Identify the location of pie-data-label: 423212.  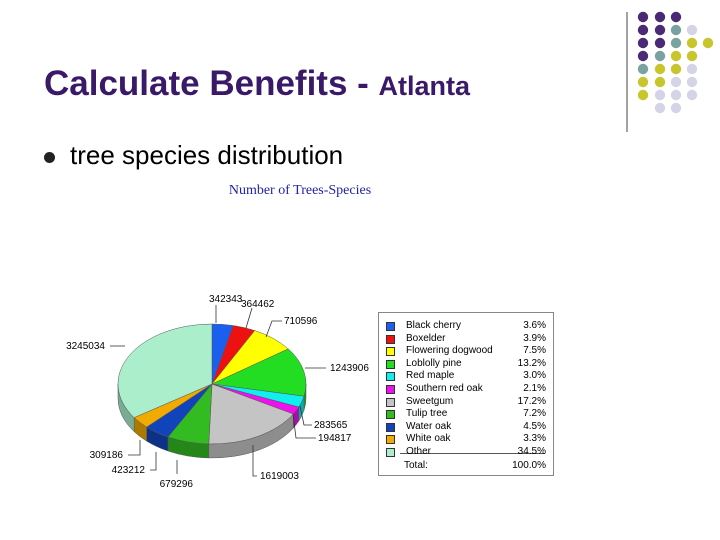
(129, 470).